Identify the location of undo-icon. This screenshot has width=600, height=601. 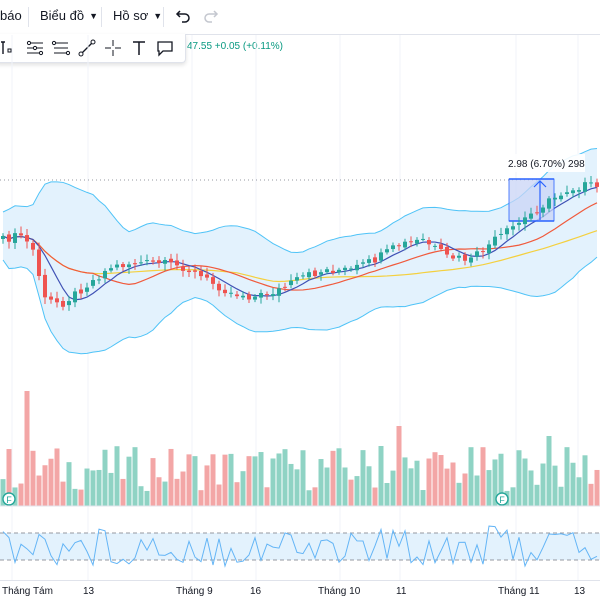
(183, 16).